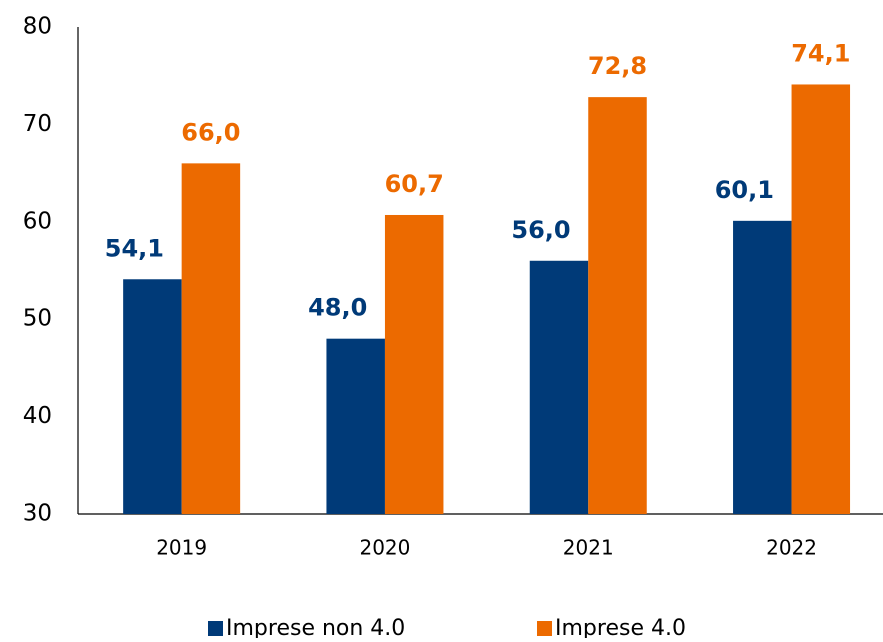 This screenshot has width=883, height=642. Describe the element at coordinates (37, 319) in the screenshot. I see `y-tick-label: 50` at that location.